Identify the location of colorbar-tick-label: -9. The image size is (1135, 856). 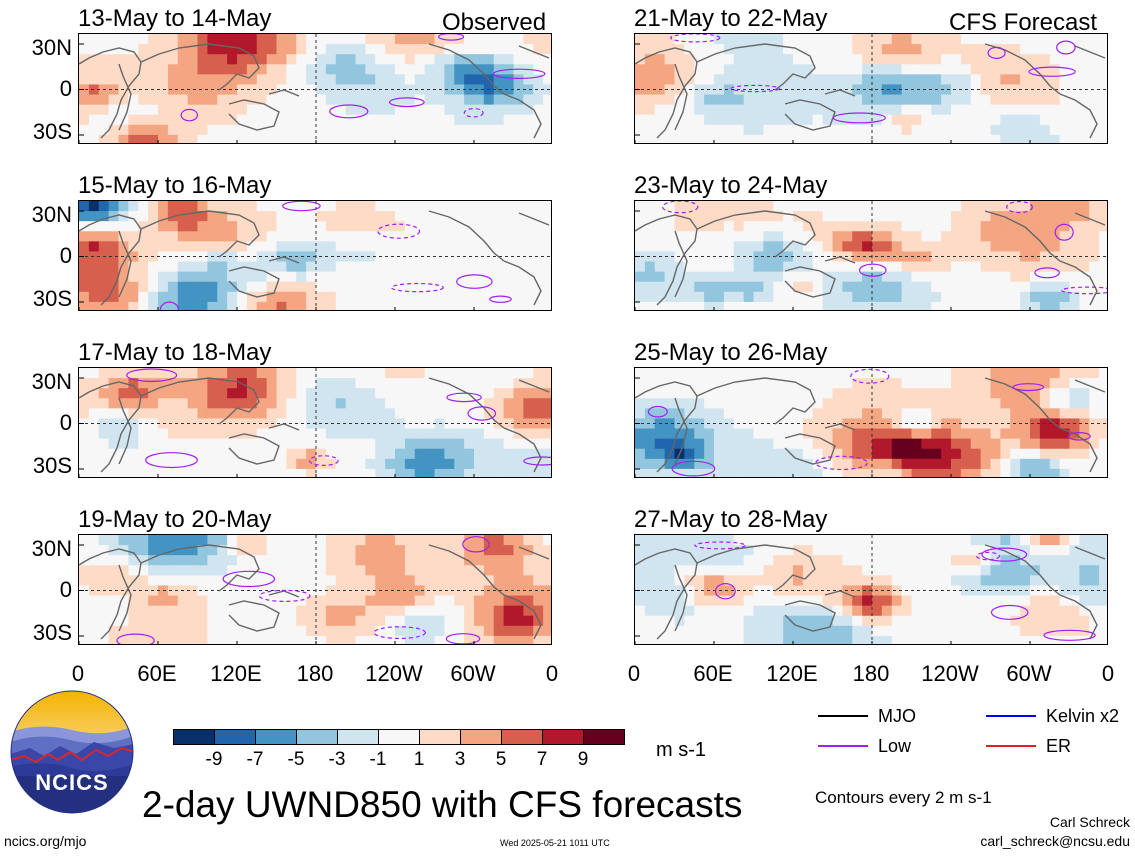
(214, 759).